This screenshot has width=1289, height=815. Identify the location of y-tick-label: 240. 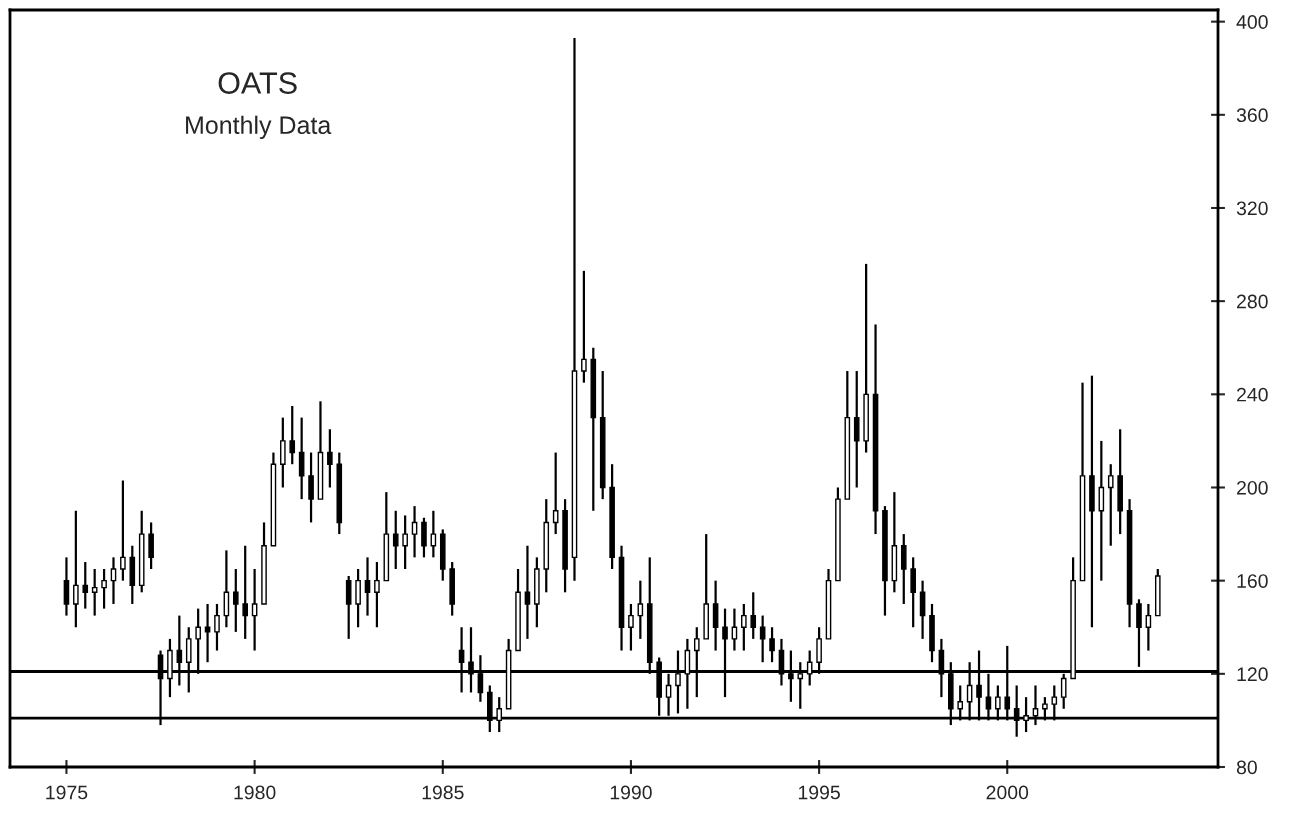
(1252, 394).